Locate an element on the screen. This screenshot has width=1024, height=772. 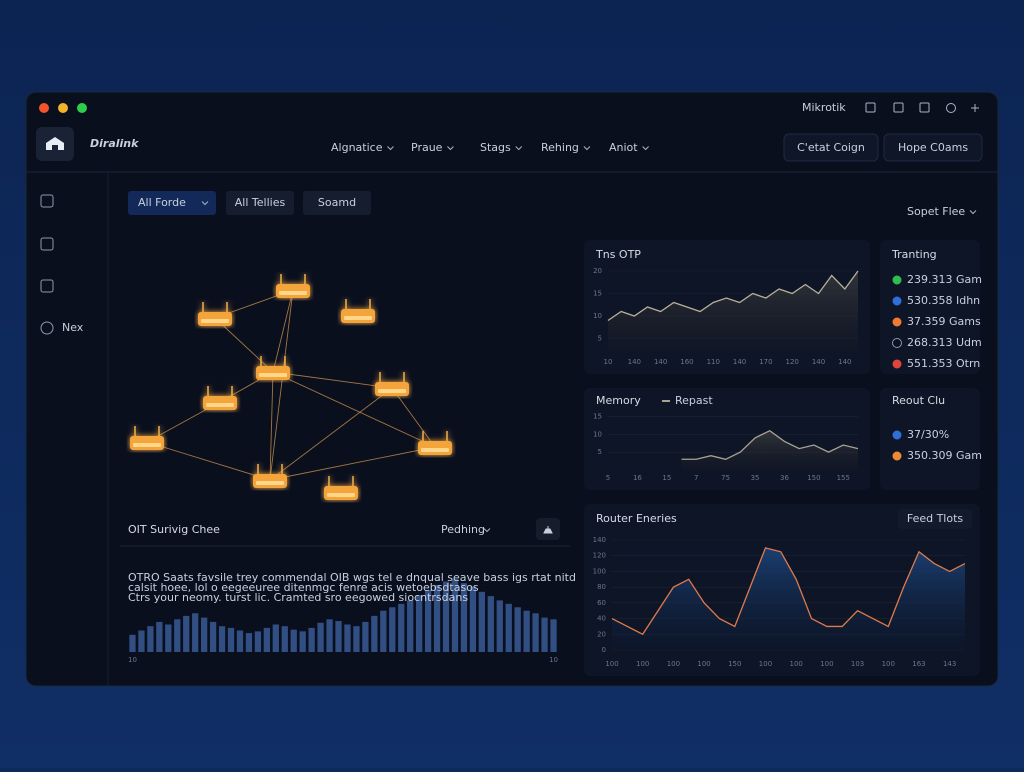
nav-item: Aniot is located at coordinates (623, 147).